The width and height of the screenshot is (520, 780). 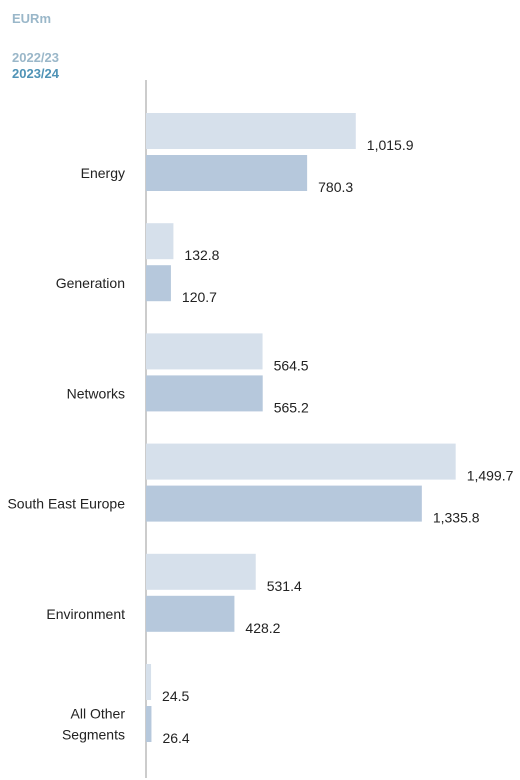 I want to click on category-label-line: Generation, so click(x=90, y=283).